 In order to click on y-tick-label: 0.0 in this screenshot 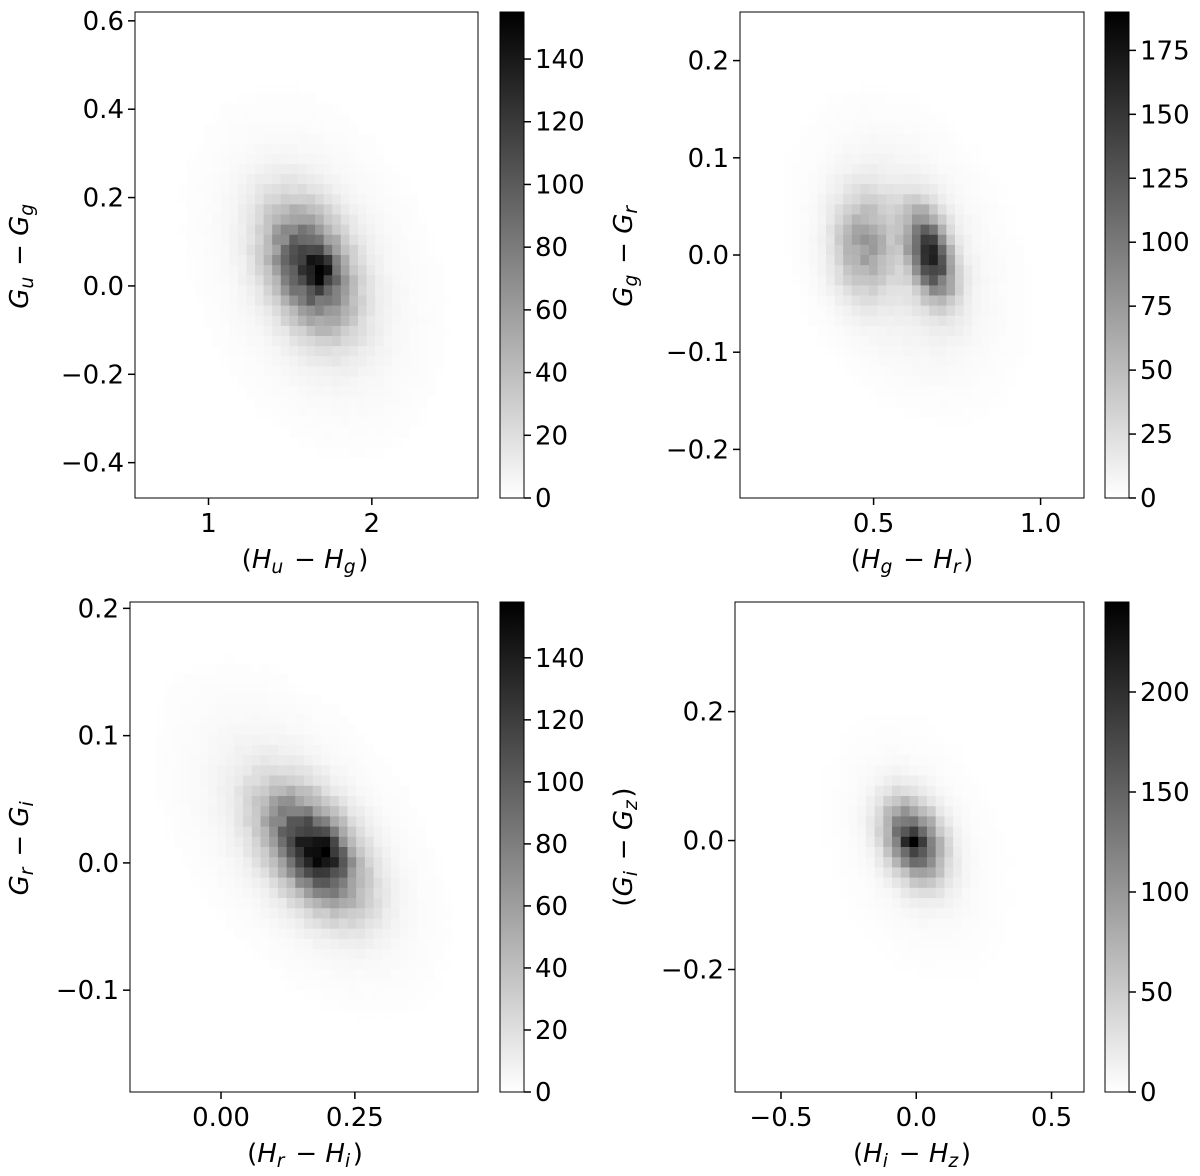, I will do `click(708, 256)`.